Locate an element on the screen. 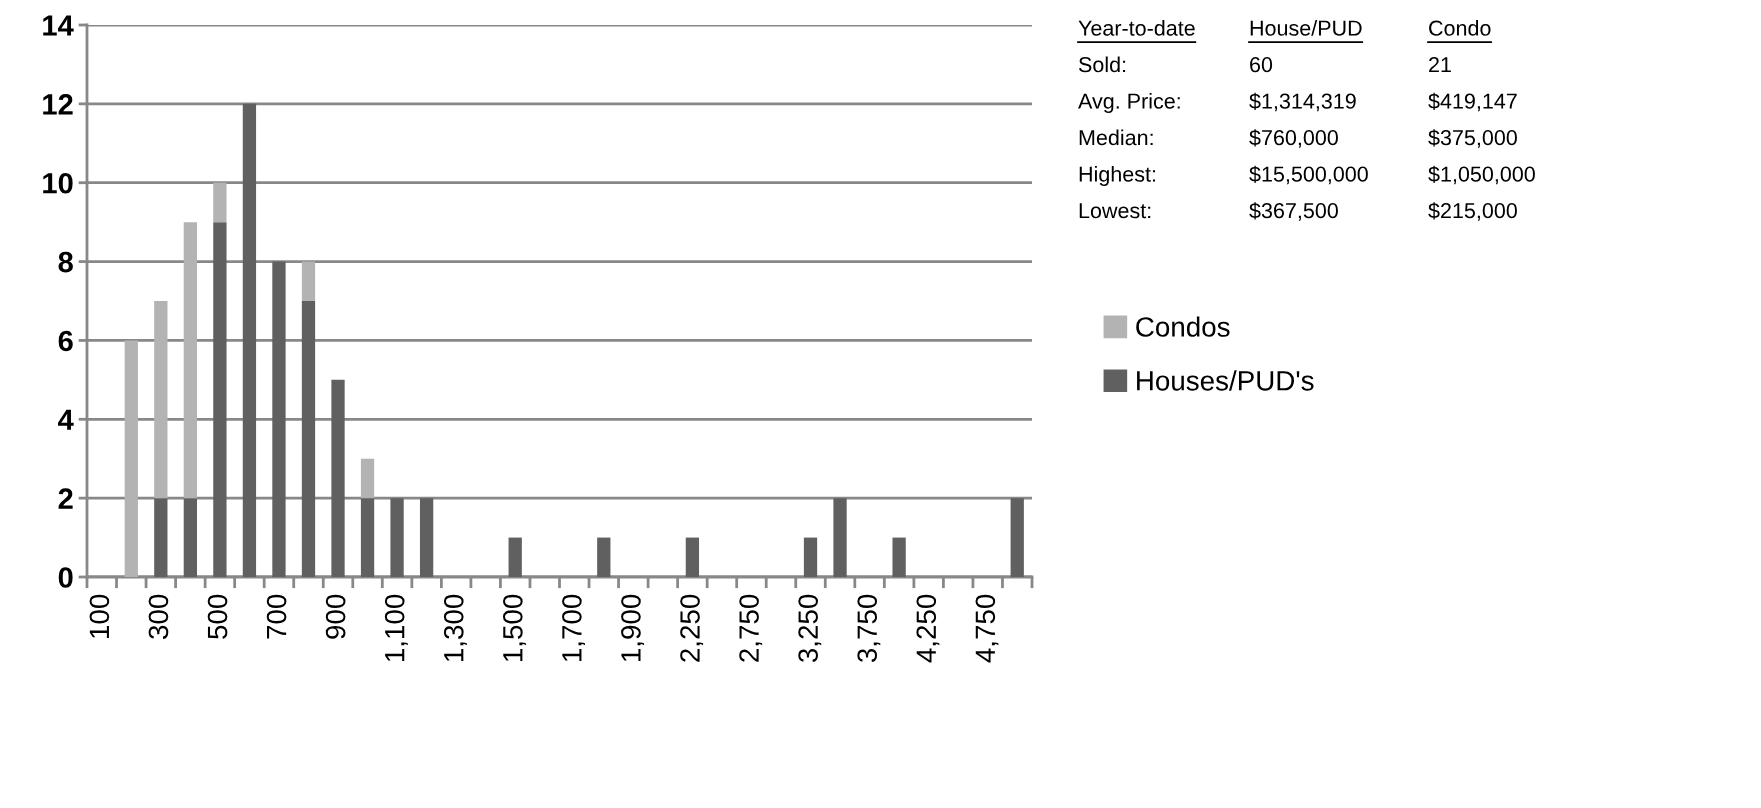  x-tick-label: 4,250 is located at coordinates (928, 628).